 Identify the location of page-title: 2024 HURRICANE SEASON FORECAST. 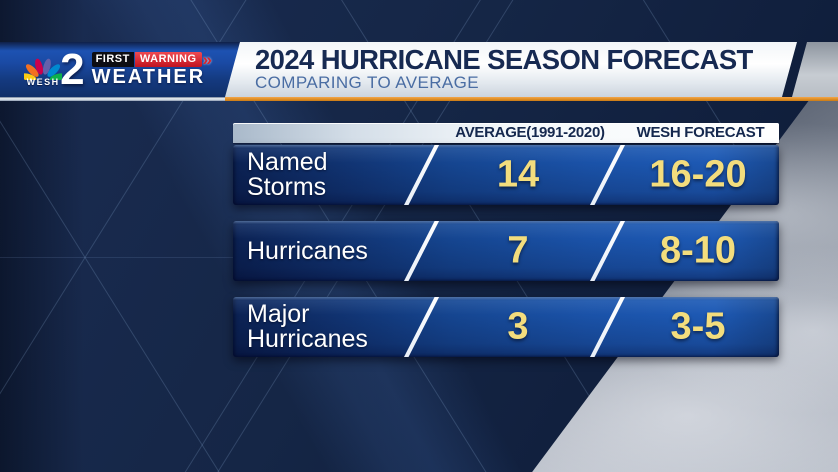
(504, 59).